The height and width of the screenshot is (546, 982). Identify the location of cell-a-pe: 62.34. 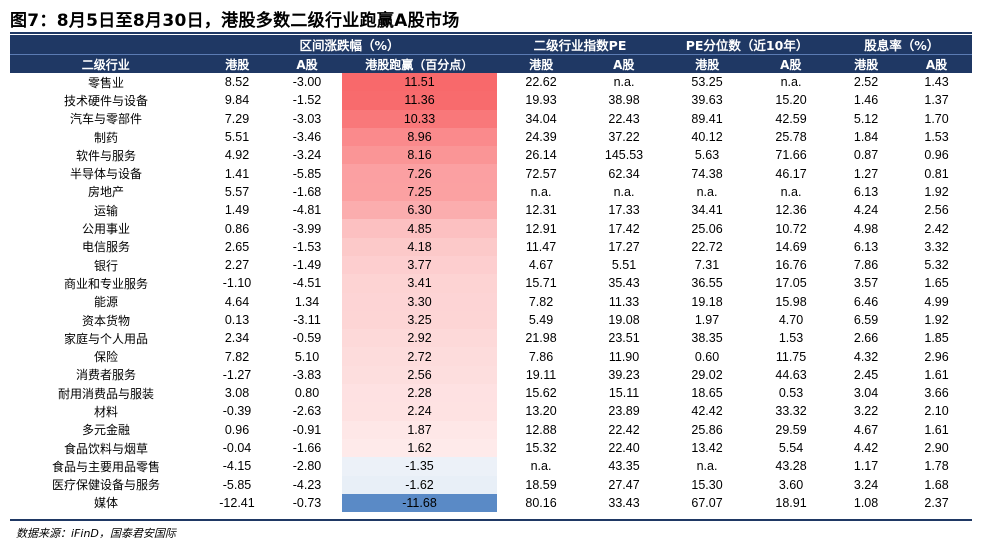
(624, 173).